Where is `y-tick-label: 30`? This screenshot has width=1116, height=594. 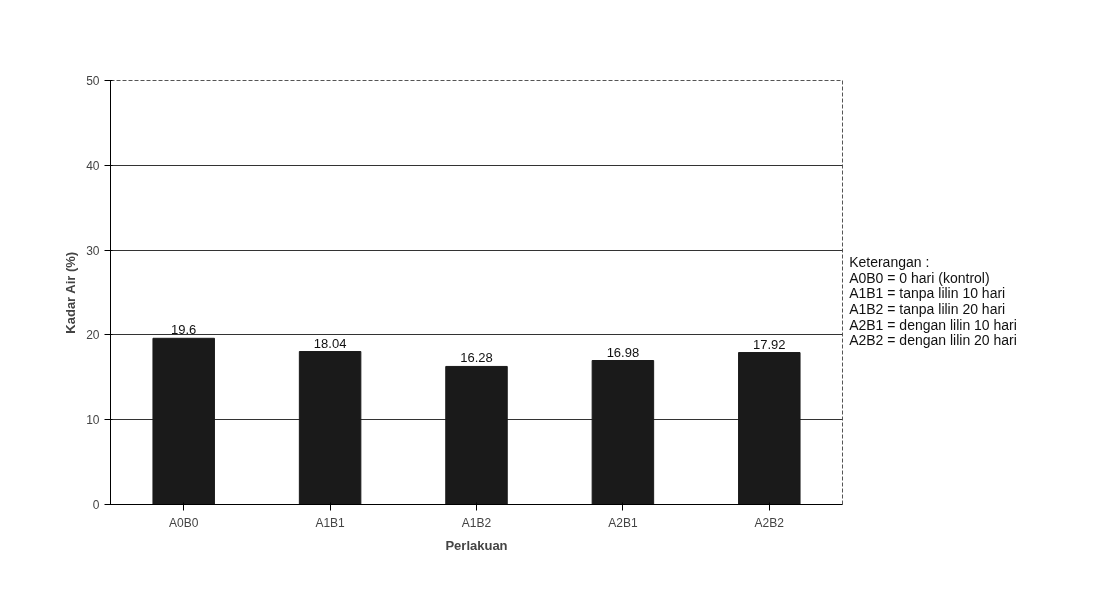 y-tick-label: 30 is located at coordinates (93, 250).